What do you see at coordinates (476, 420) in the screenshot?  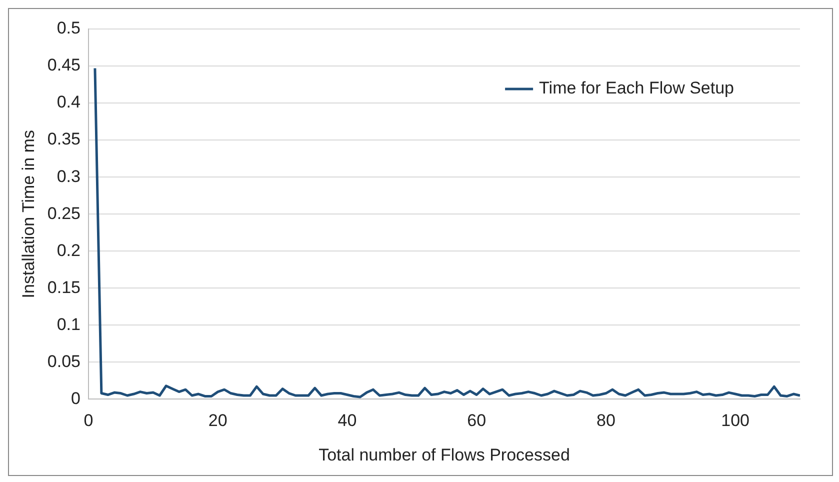 I see `x-tick-label: 60` at bounding box center [476, 420].